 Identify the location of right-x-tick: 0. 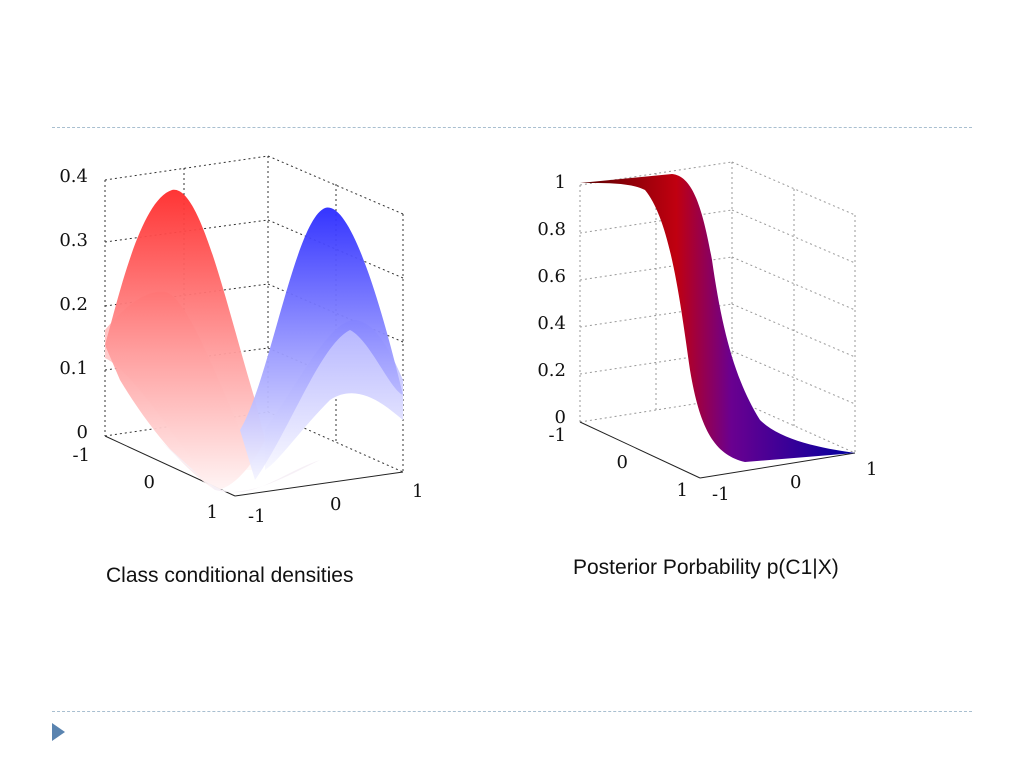
(795, 482).